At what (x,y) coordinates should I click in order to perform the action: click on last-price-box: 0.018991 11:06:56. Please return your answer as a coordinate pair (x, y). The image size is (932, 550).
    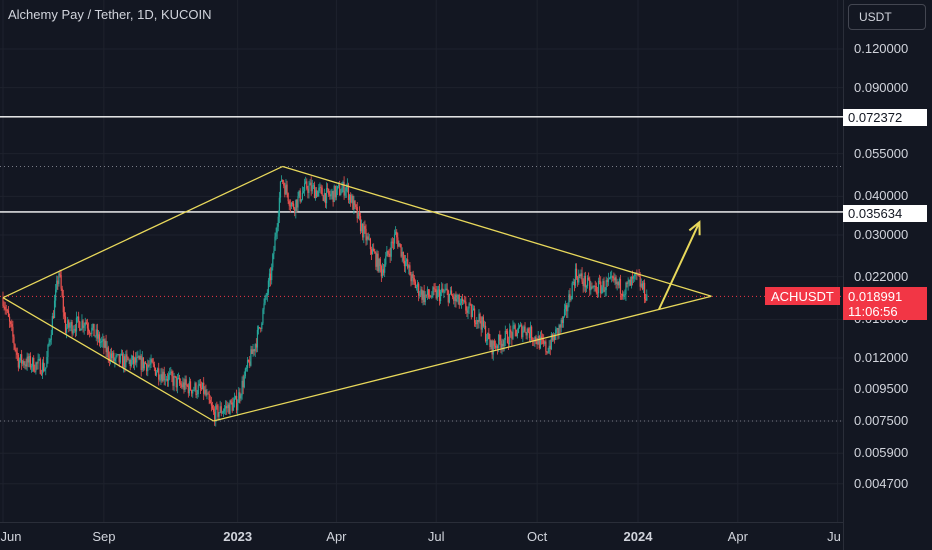
    Looking at the image, I should click on (885, 303).